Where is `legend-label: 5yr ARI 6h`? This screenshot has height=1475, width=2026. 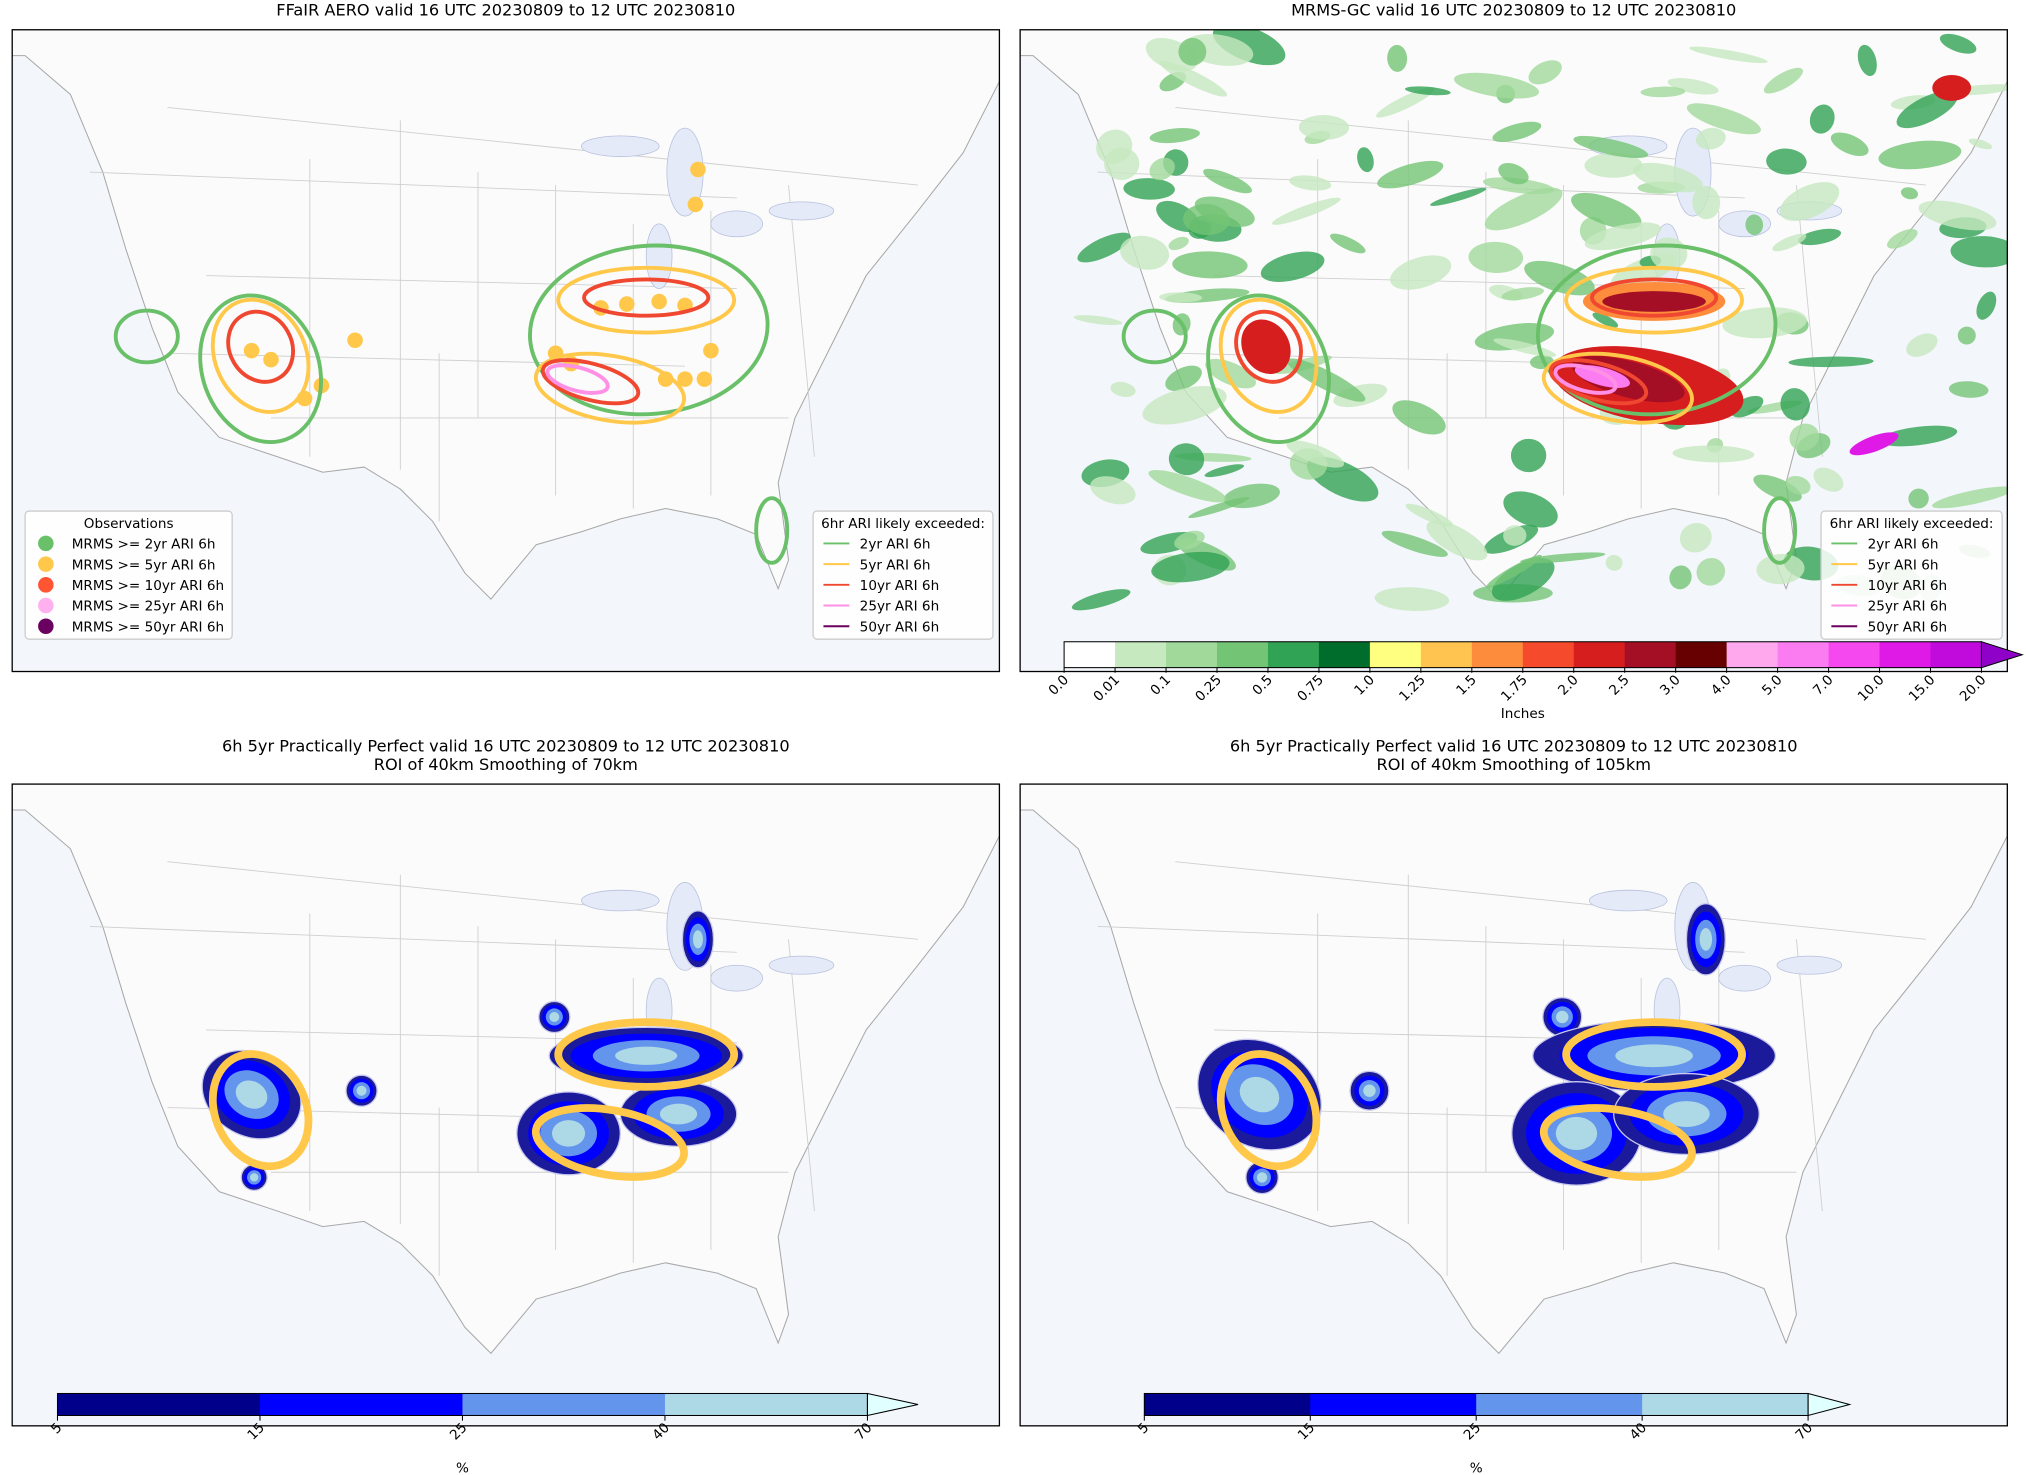 legend-label: 5yr ARI 6h is located at coordinates (1903, 565).